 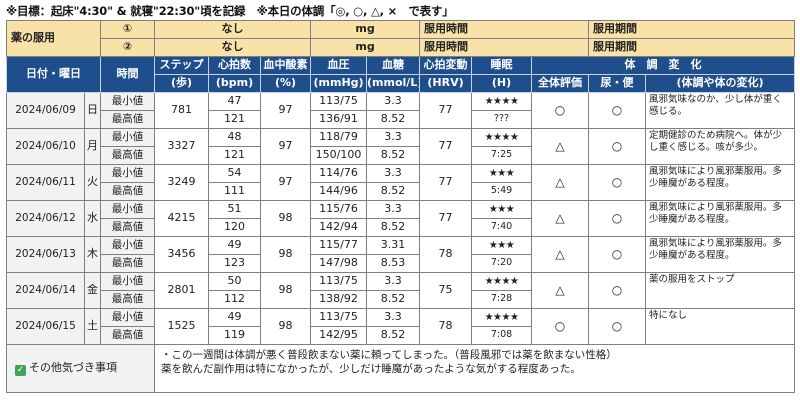 I want to click on day-row-max: 最高値 121 136/91 8.52???, so click(x=401, y=119).